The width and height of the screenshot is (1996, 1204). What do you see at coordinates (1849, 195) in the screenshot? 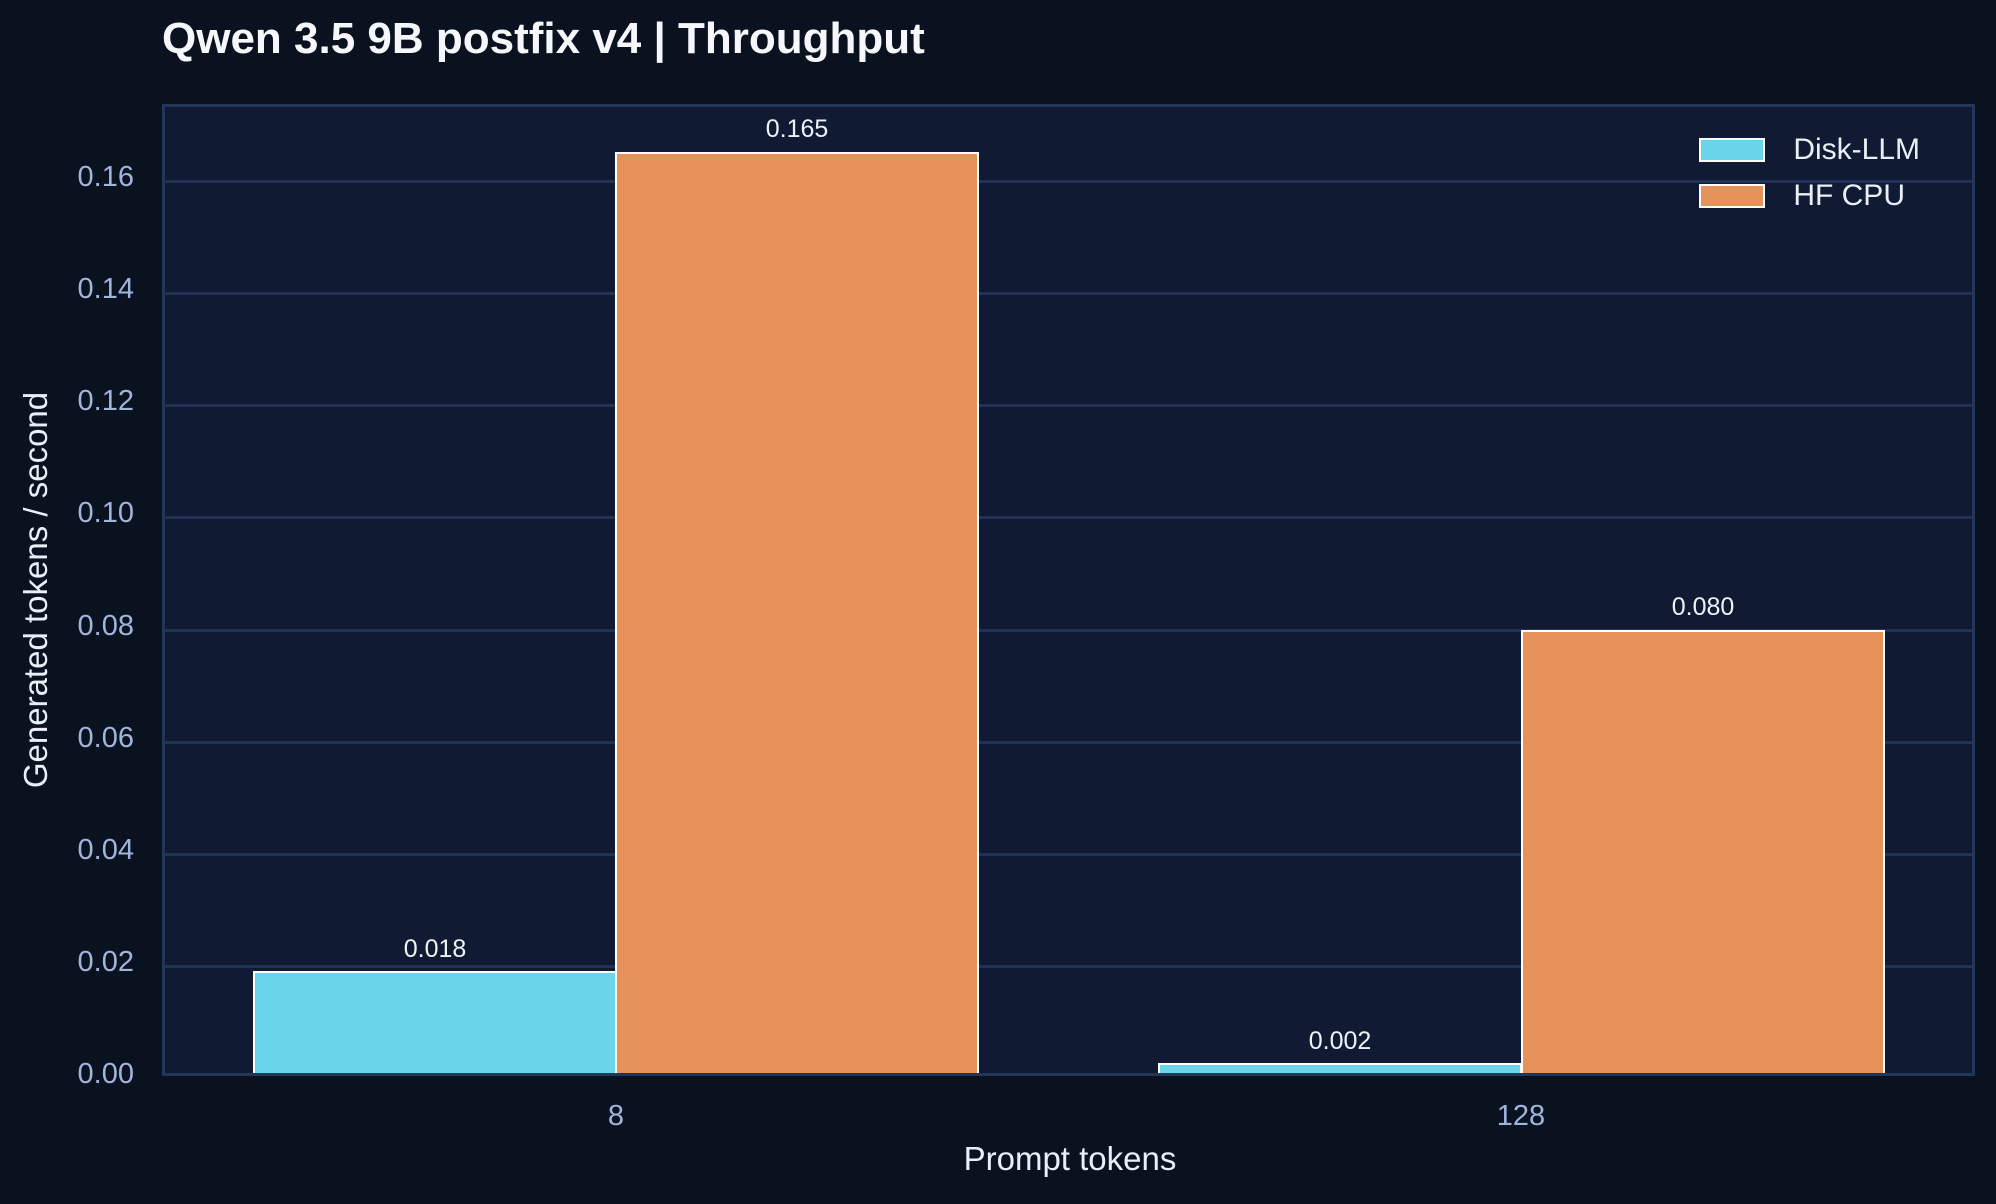
I see `legend-label: HF CPU` at bounding box center [1849, 195].